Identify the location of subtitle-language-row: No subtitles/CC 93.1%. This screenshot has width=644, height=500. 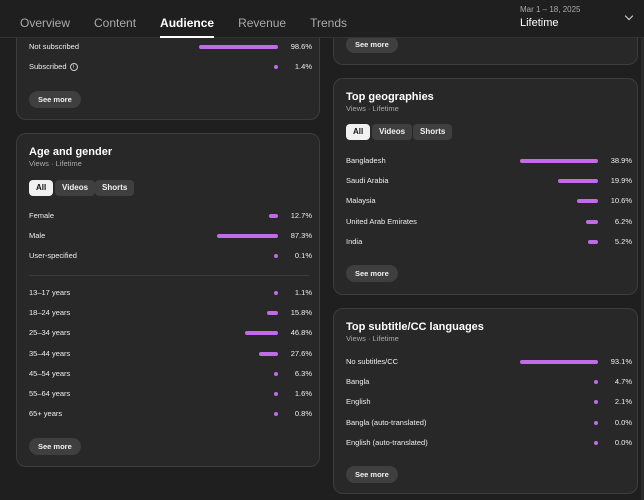
(489, 362).